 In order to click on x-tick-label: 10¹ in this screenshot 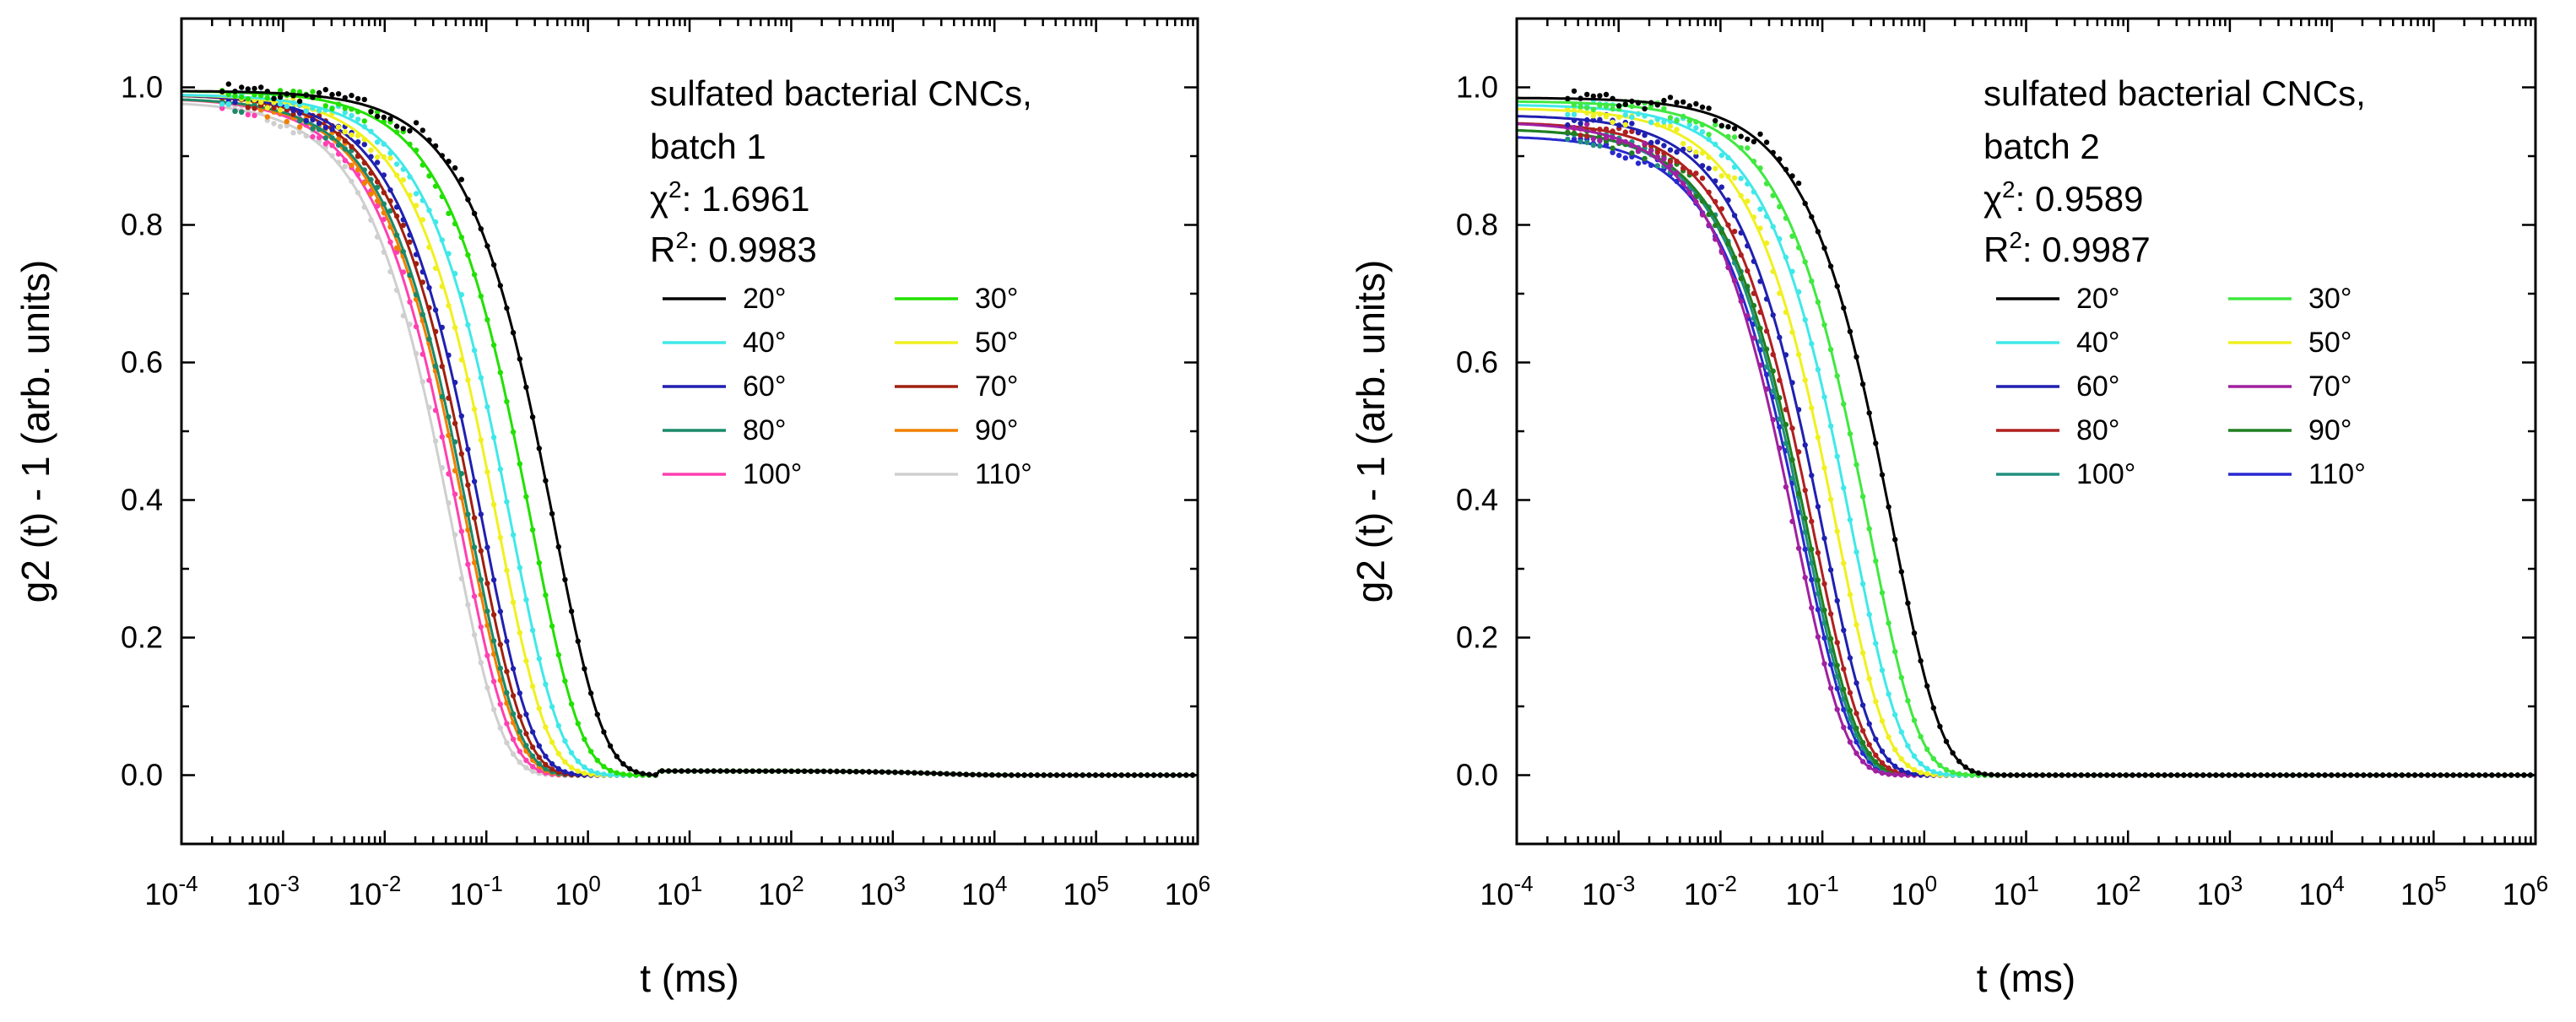, I will do `click(680, 891)`.